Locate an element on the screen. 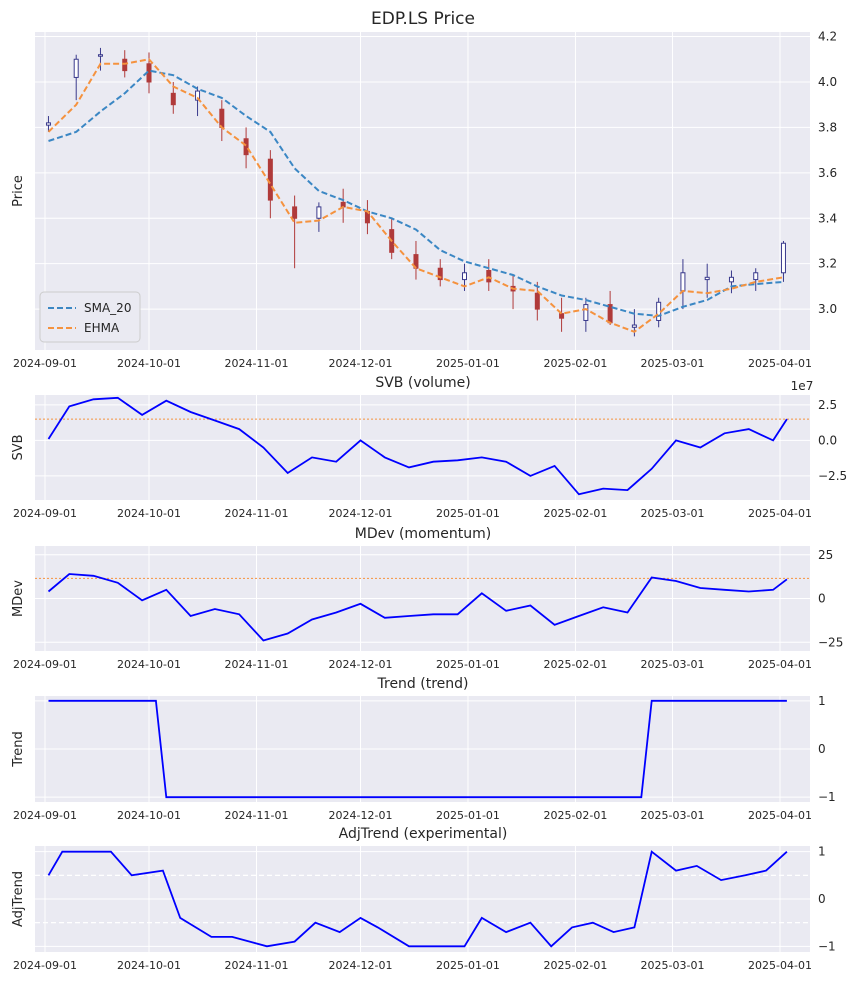 Image resolution: width=856 pixels, height=984 pixels. mdev-chart-title: MDev (momentum) is located at coordinates (423, 534).